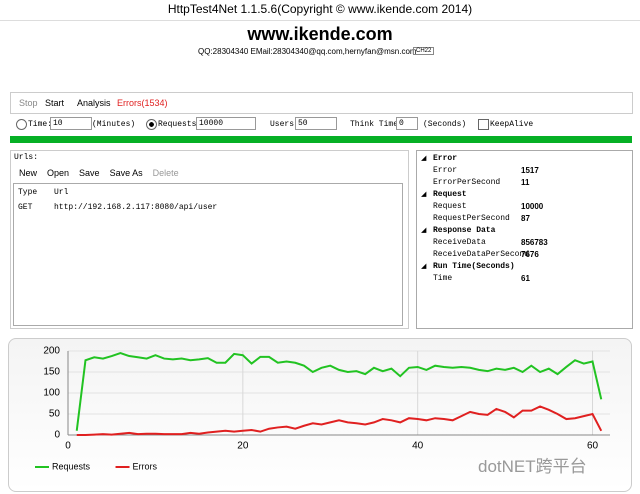 This screenshot has width=640, height=494. What do you see at coordinates (481, 254) in the screenshot?
I see `property-name: ReceiveDataPerSecond` at bounding box center [481, 254].